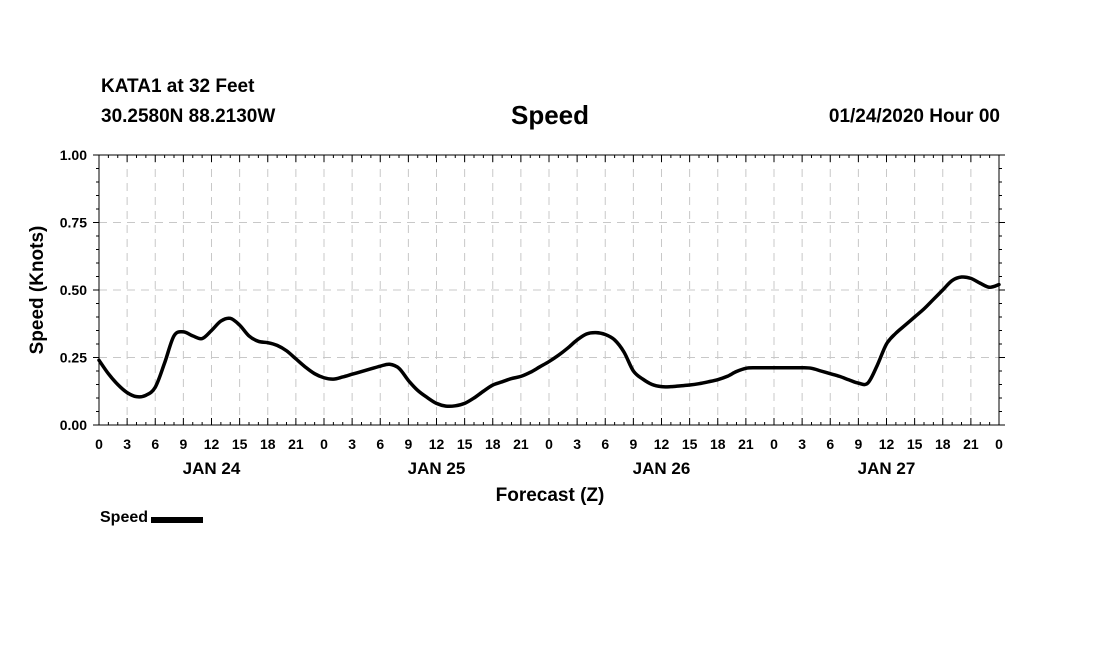 Image resolution: width=1100 pixels, height=650 pixels. Describe the element at coordinates (550, 495) in the screenshot. I see `x-axis-label: Forecast (Z)` at that location.